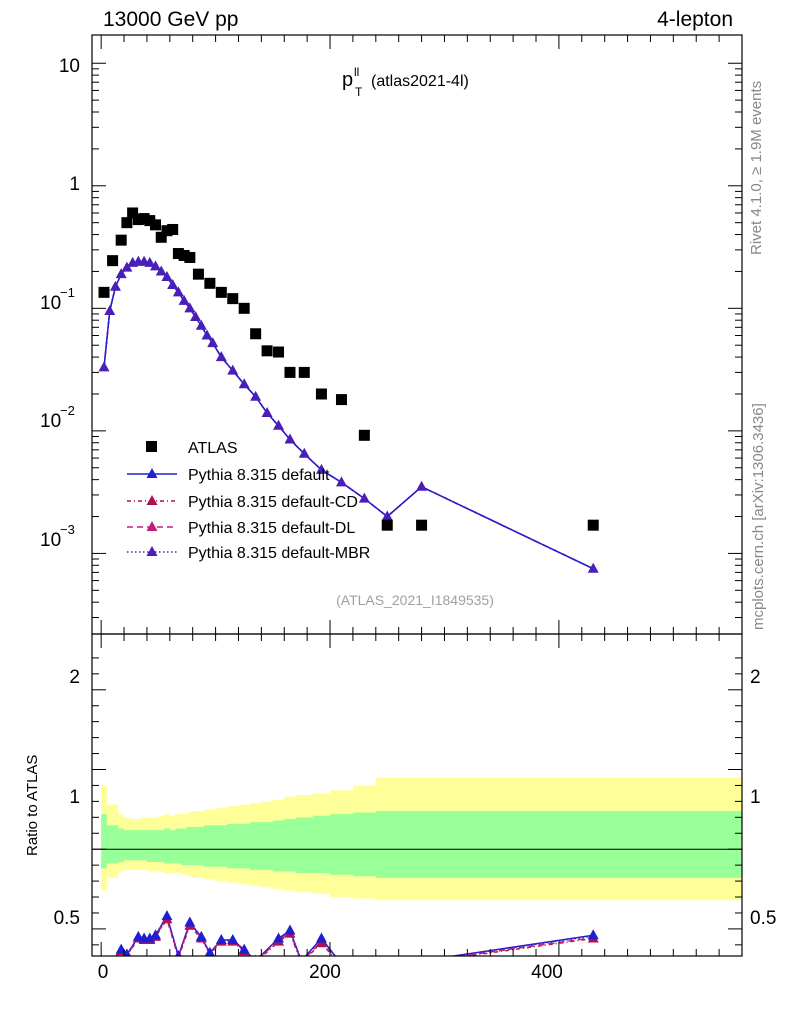 The width and height of the screenshot is (786, 1029). What do you see at coordinates (32, 805) in the screenshot?
I see `ratio-ylabel: Ratio to ATLAS` at bounding box center [32, 805].